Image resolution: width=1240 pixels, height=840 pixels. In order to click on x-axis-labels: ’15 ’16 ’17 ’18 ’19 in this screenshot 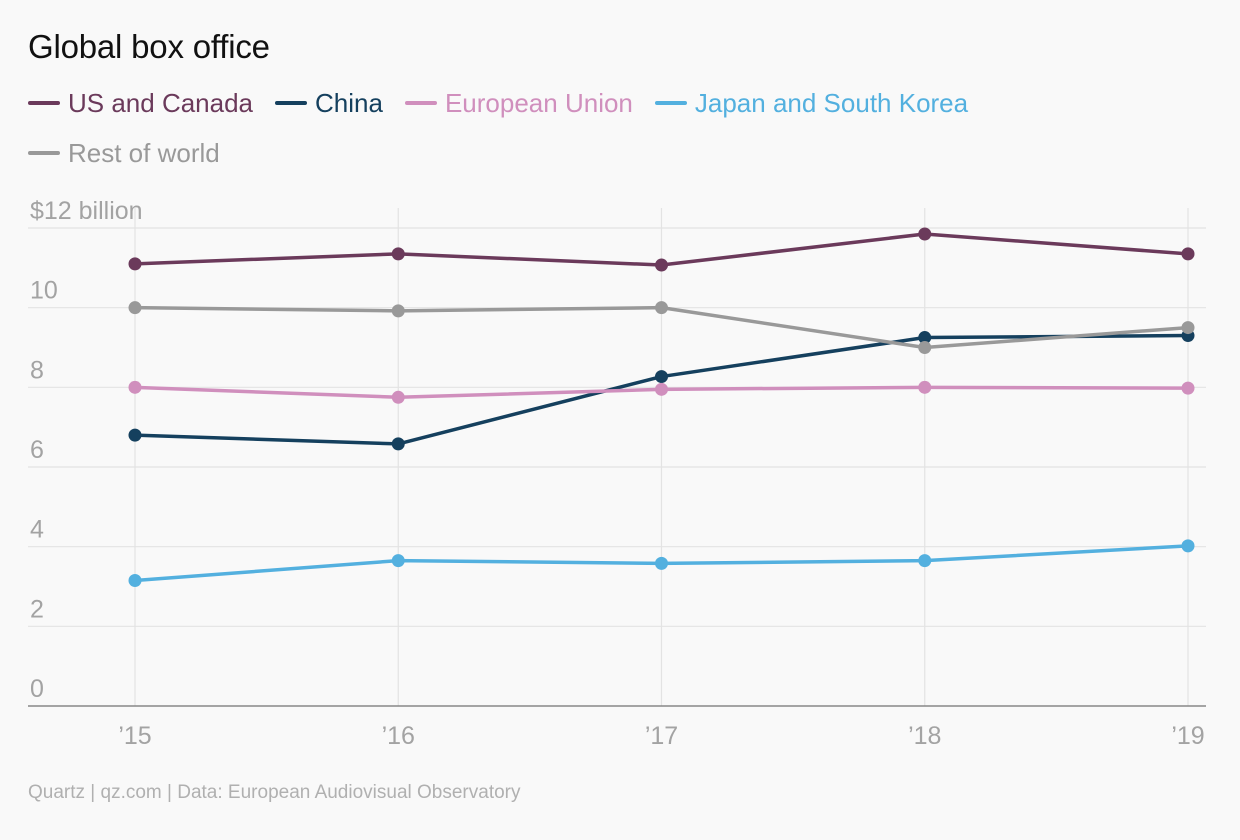, I will do `click(661, 736)`.